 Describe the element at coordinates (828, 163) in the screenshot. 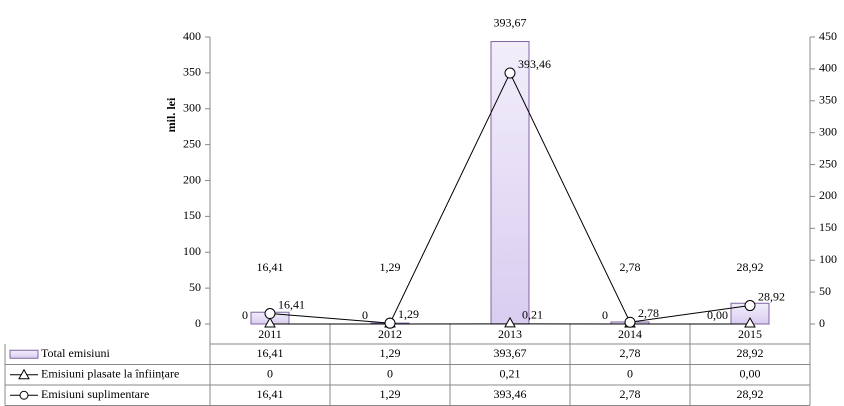

I see `y2-tick-label: 250` at that location.